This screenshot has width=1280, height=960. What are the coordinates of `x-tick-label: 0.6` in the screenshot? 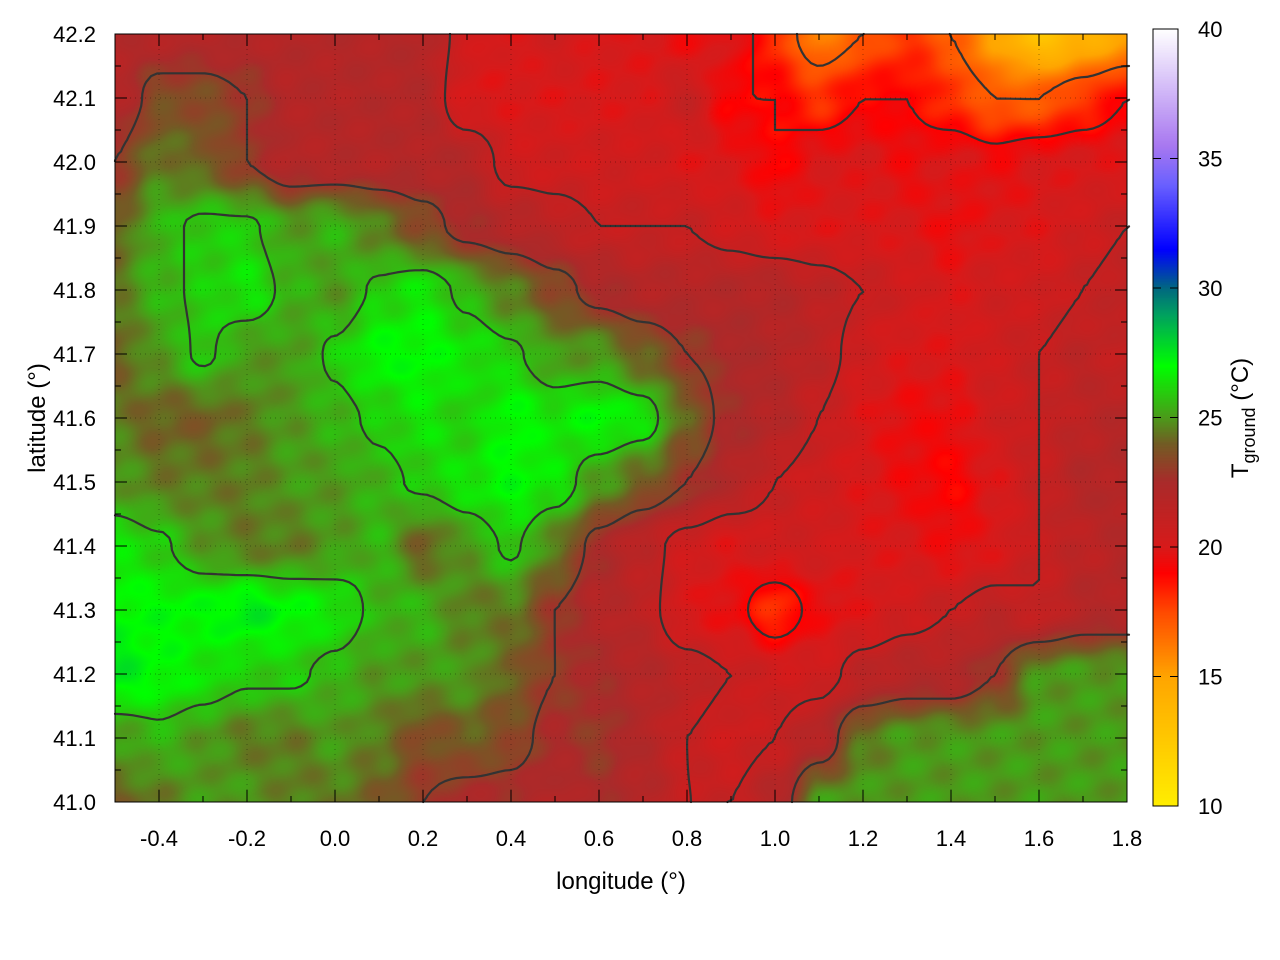 It's located at (599, 838).